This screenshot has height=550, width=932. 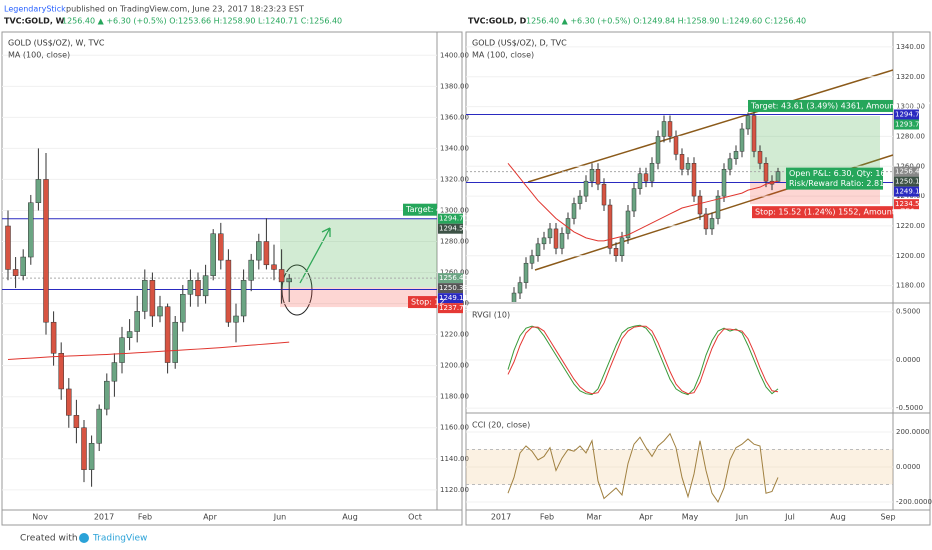 I want to click on y-tick-label: 1400.00, so click(x=454, y=55).